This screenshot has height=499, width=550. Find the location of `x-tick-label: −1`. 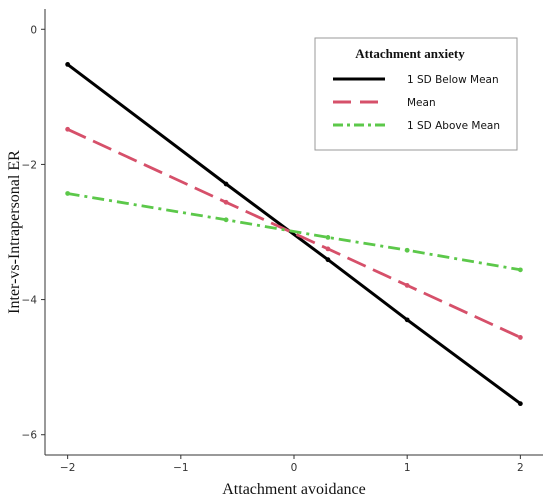

x-tick-label: −1 is located at coordinates (180, 468).